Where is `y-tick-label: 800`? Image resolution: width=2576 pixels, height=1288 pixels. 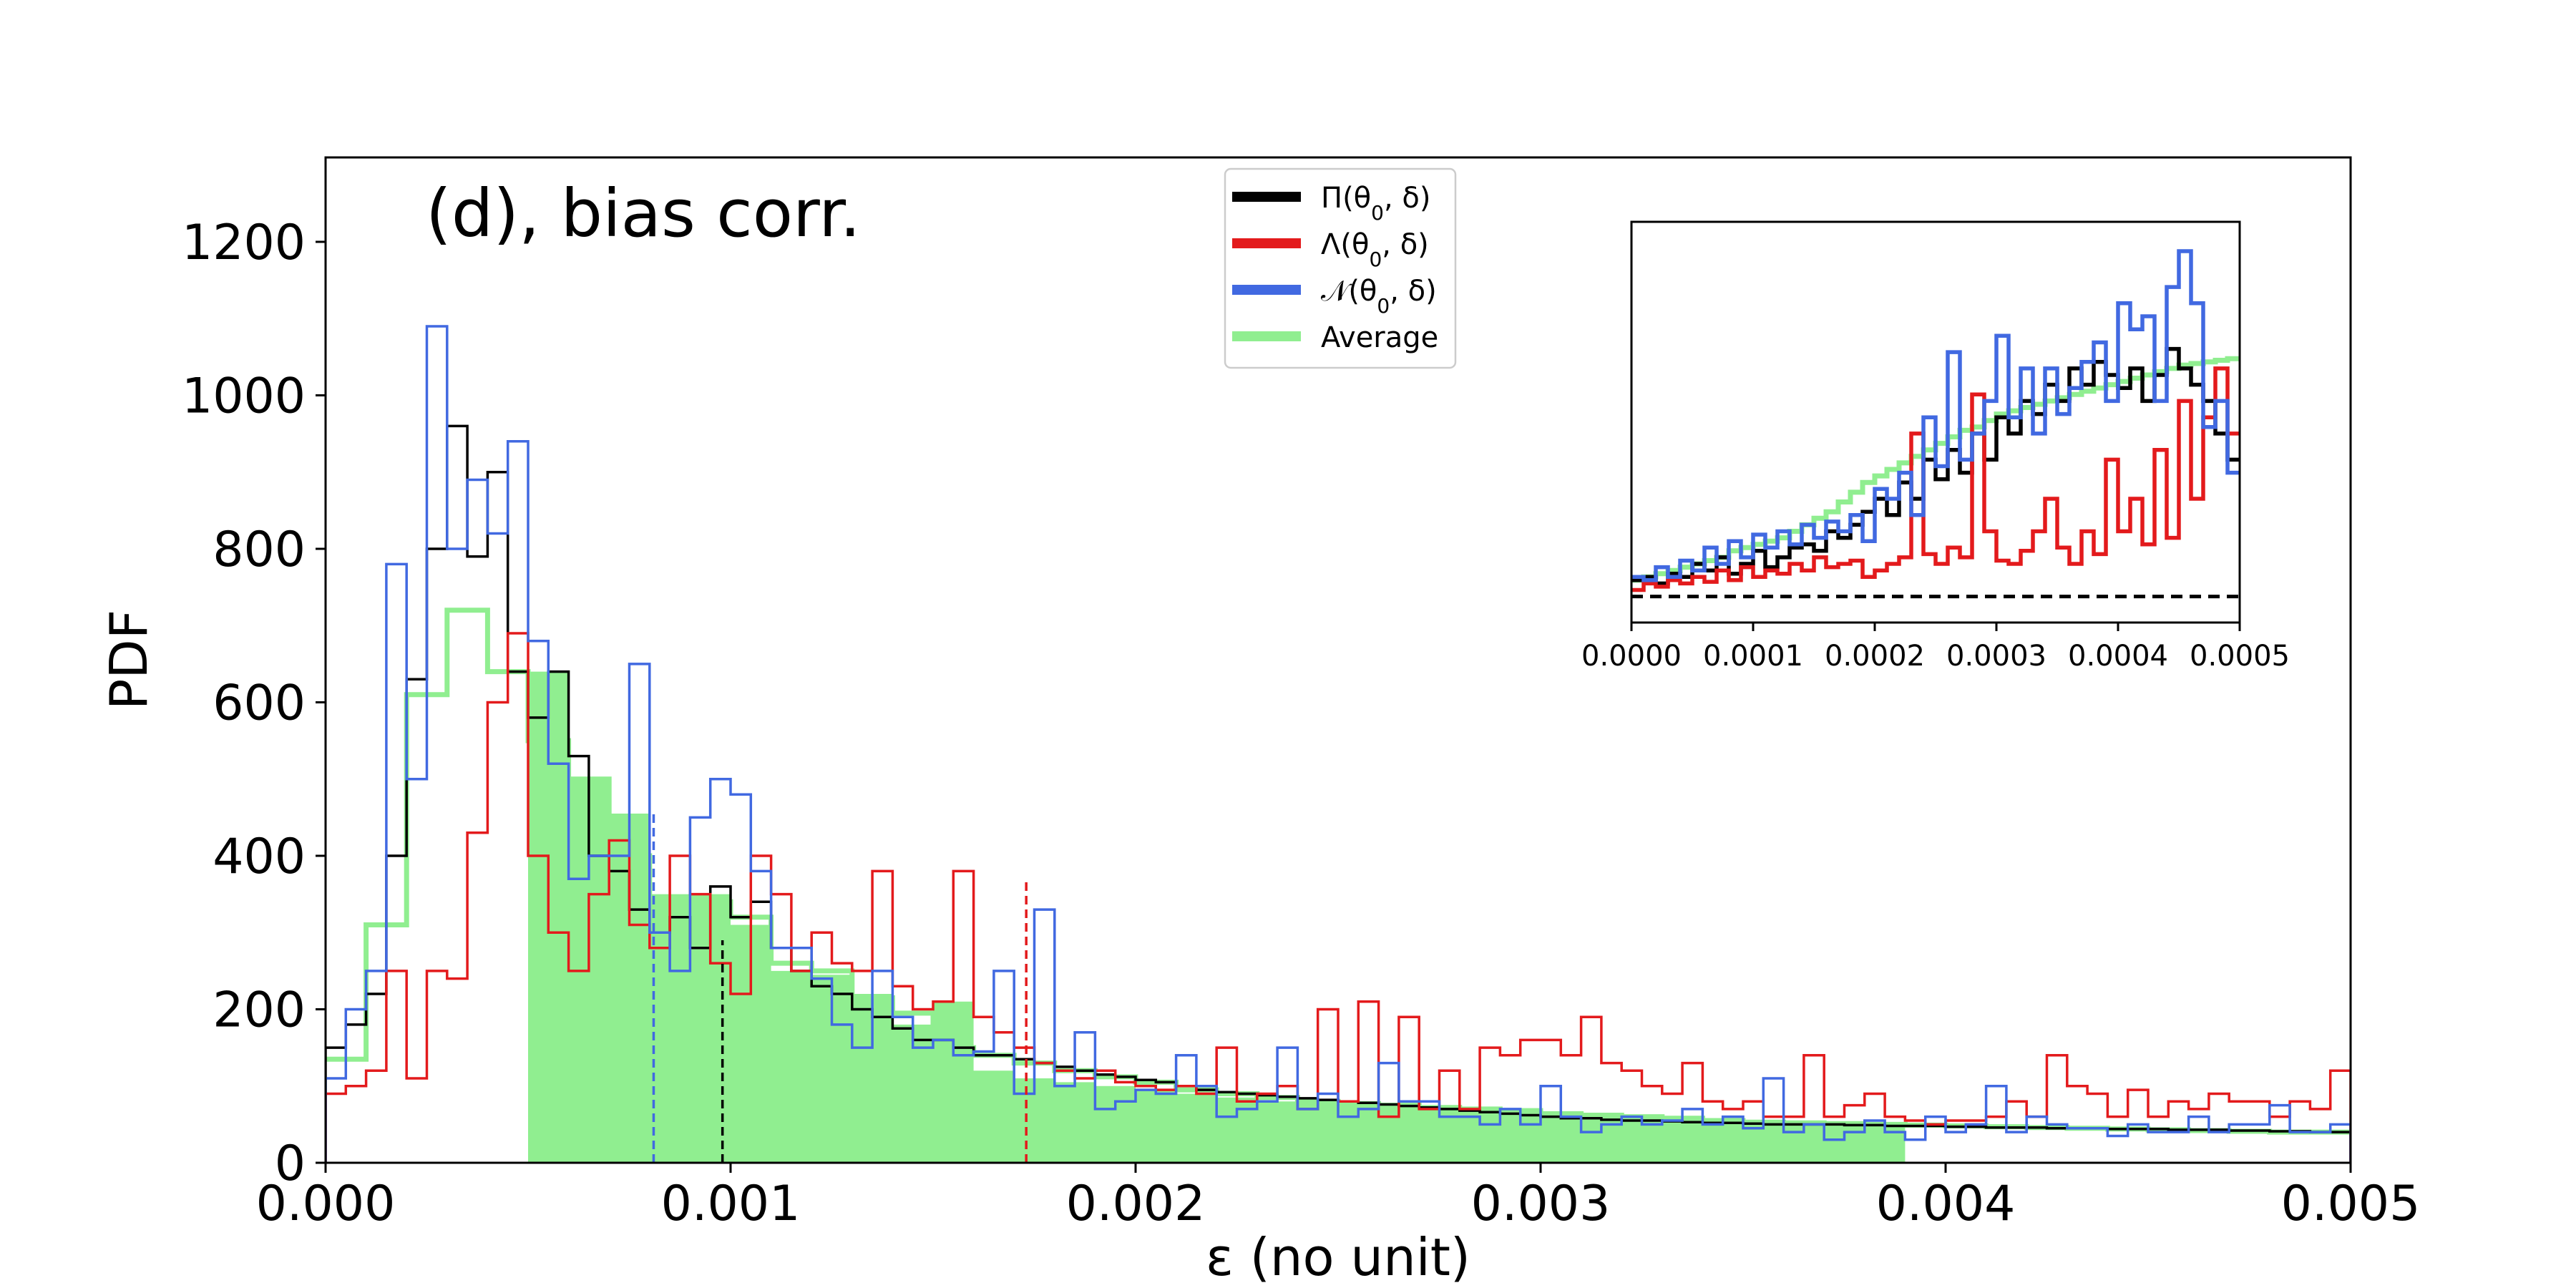
y-tick-label: 800 is located at coordinates (259, 550).